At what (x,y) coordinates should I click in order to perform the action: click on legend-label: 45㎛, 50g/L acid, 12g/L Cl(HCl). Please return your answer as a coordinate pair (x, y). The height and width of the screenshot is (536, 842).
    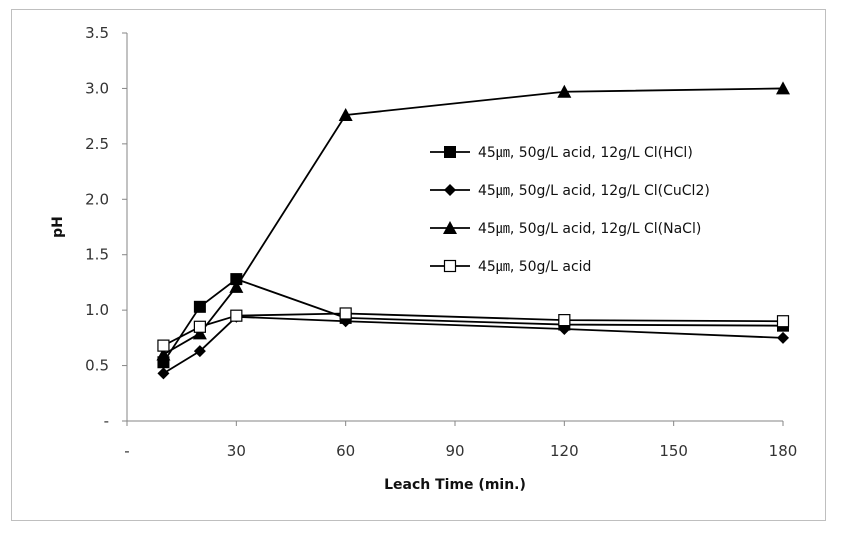
    Looking at the image, I should click on (585, 153).